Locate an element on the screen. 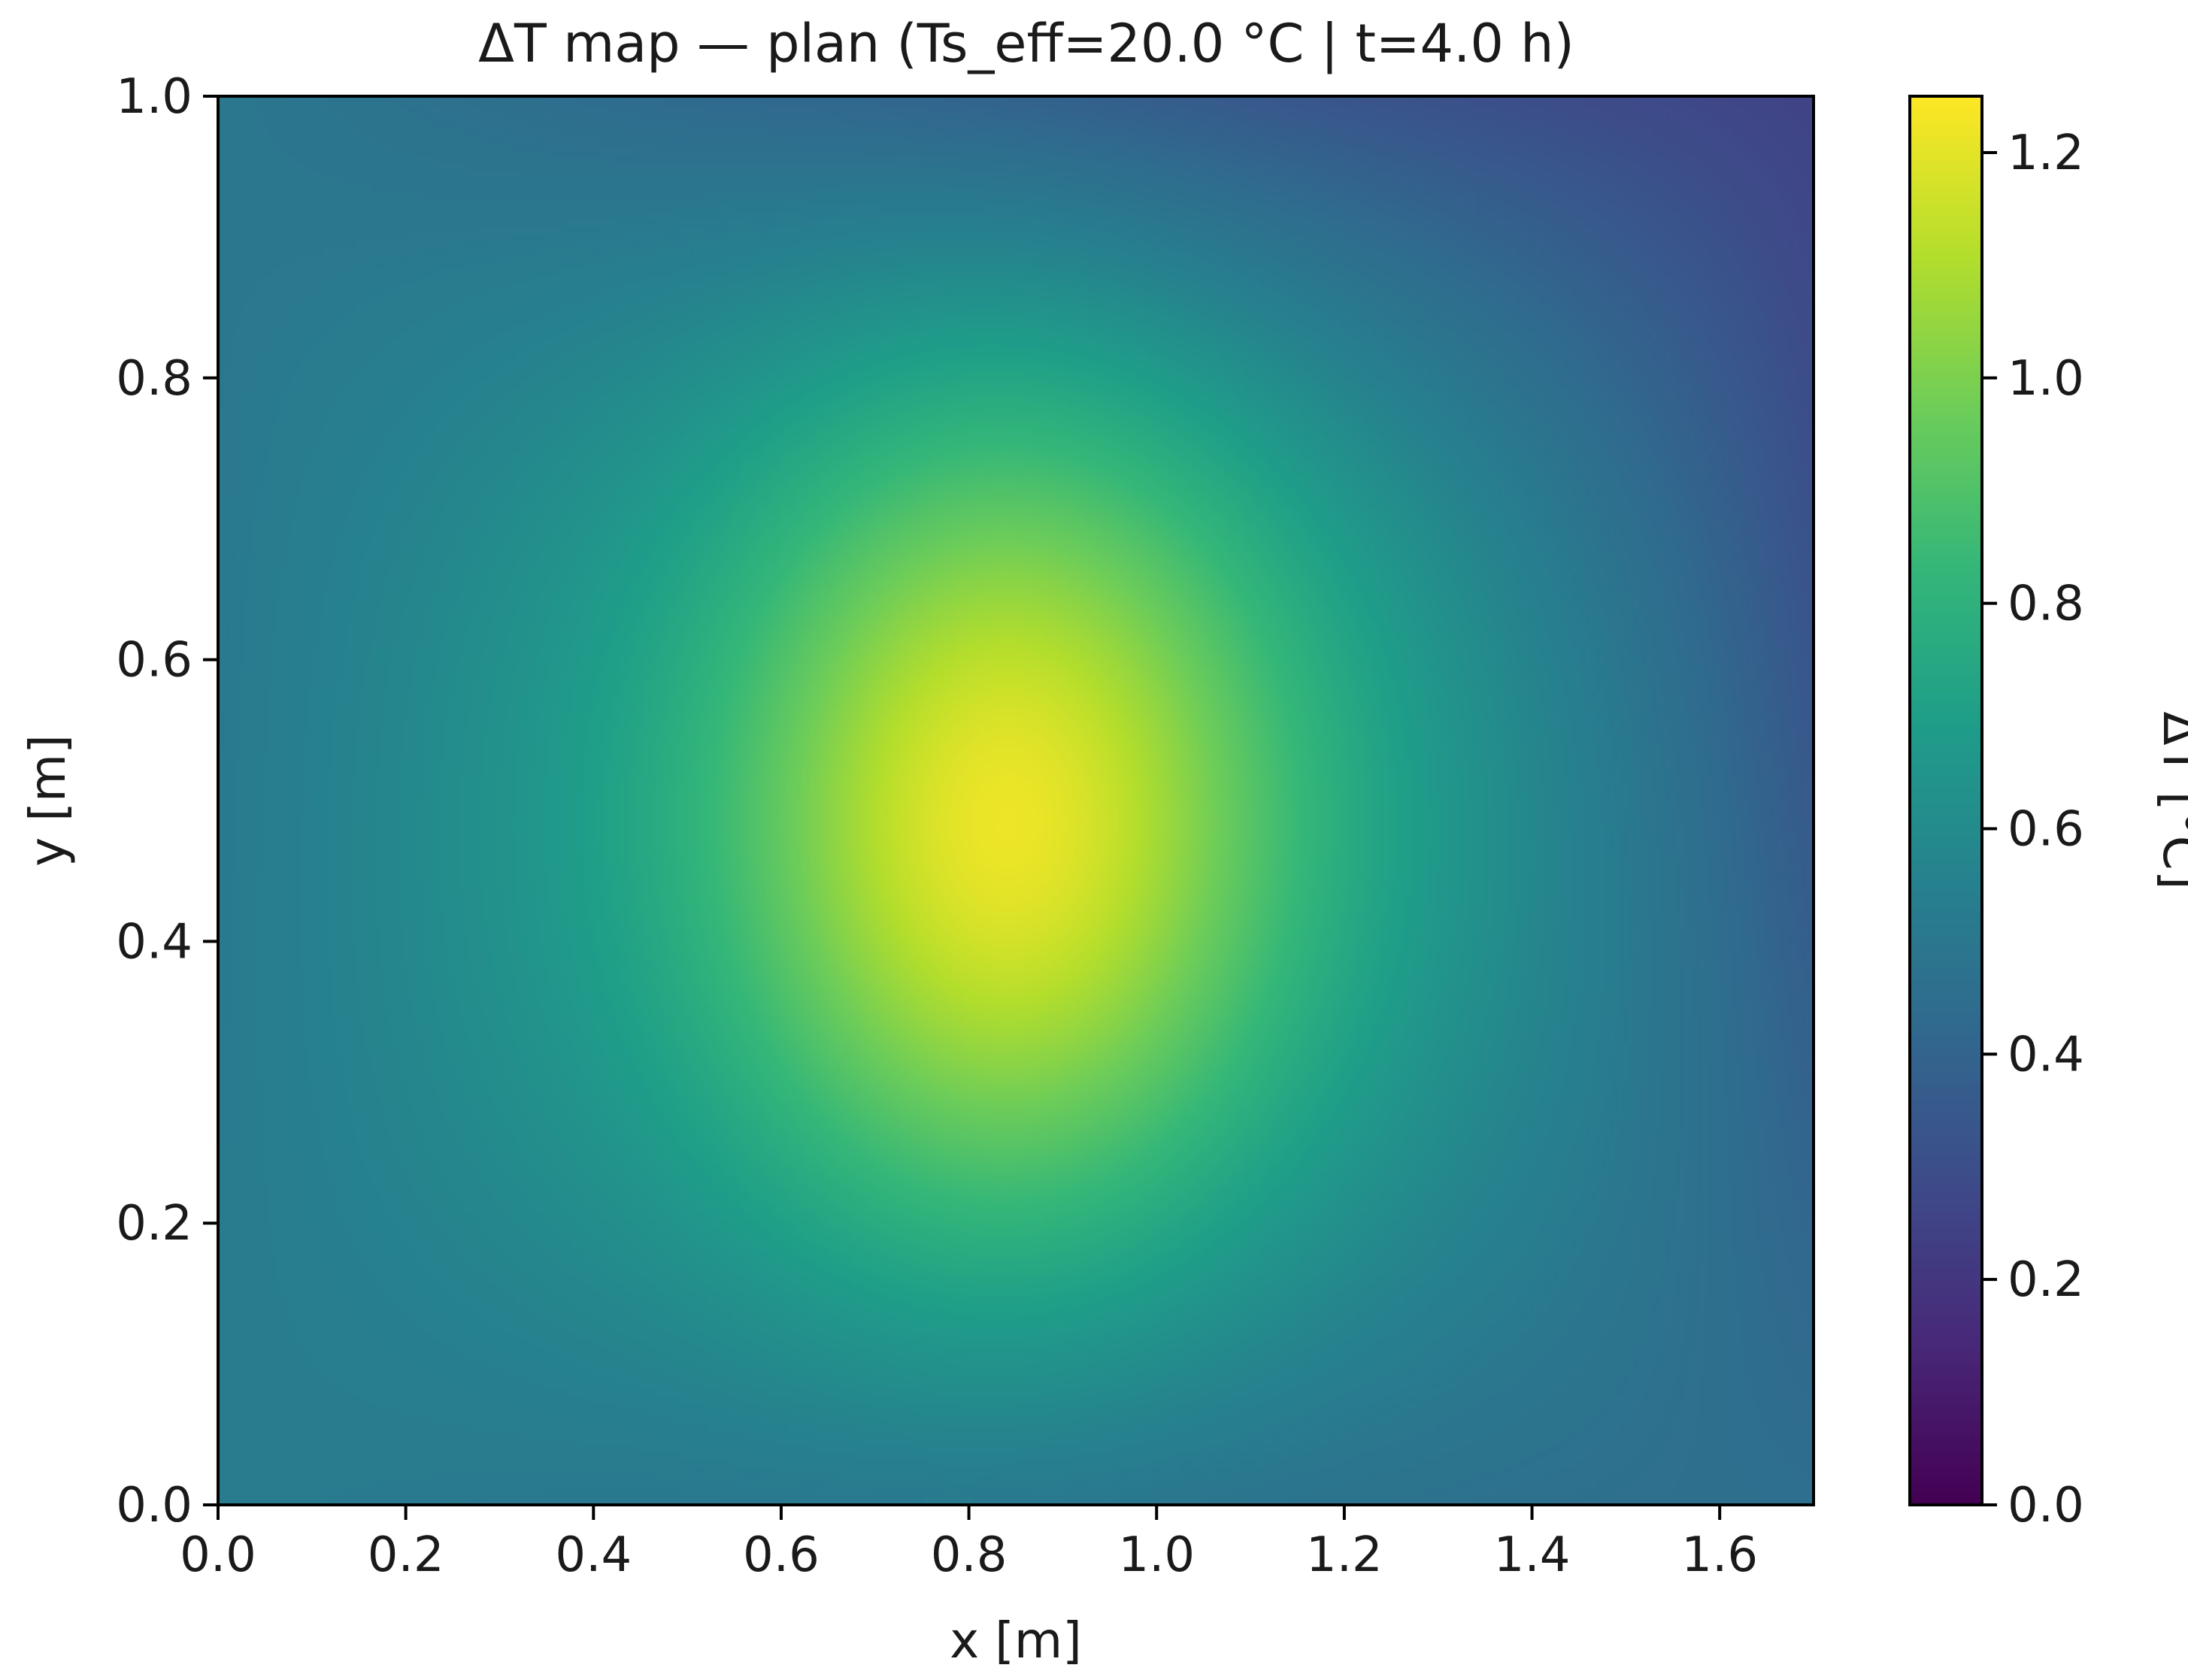 The image size is (2188, 1680). x-tick-label: 0.8 is located at coordinates (969, 1555).